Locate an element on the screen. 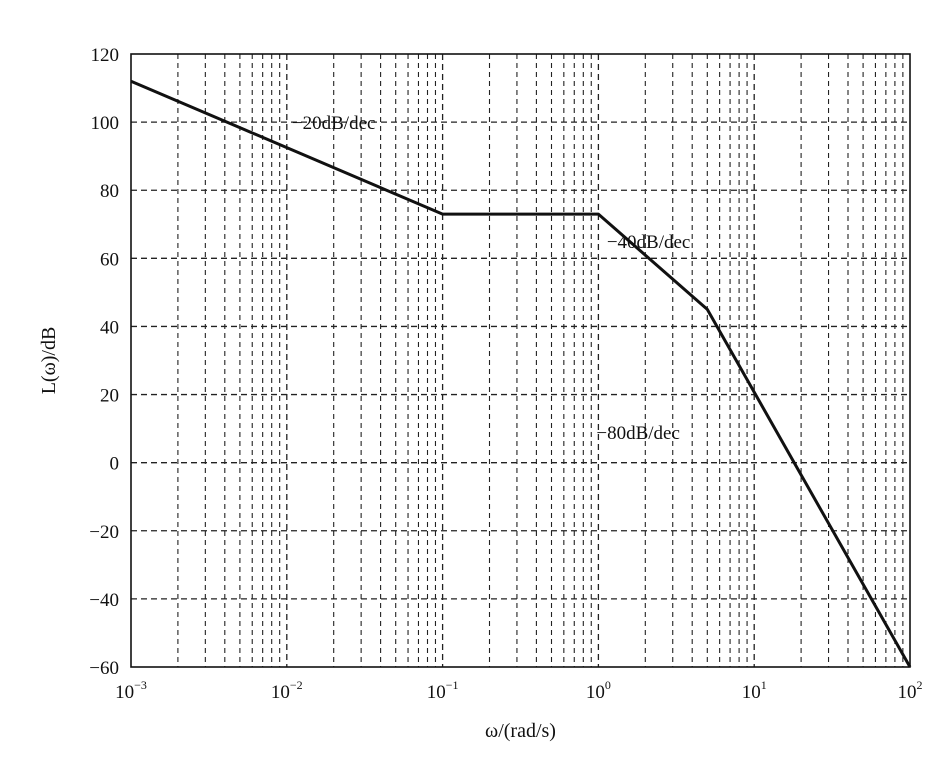  x-tick-label: 10⁻² is located at coordinates (287, 690).